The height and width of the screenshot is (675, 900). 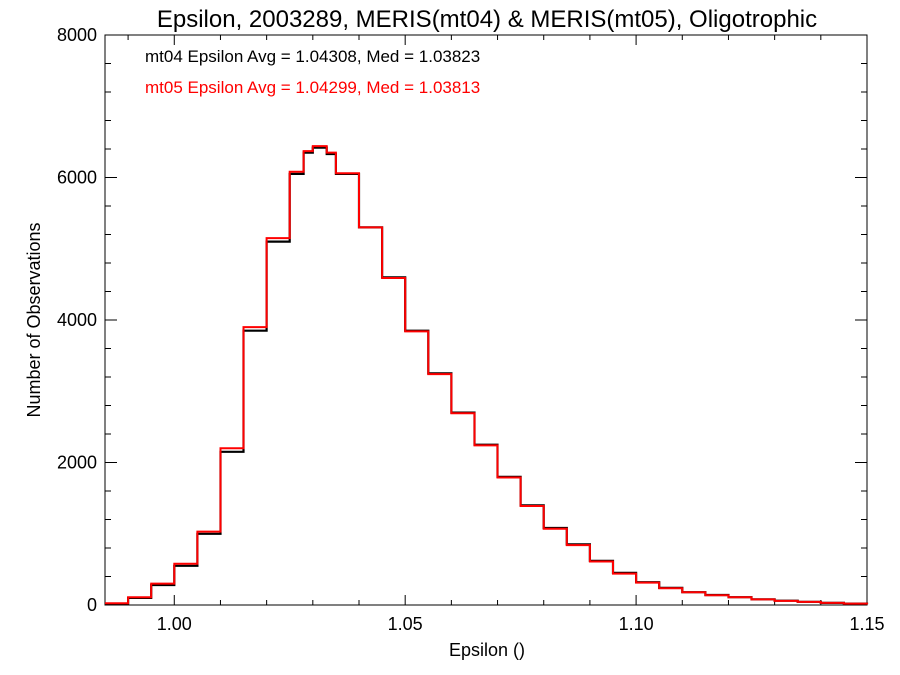 I want to click on y-tick-label: 8000, so click(x=77, y=35).